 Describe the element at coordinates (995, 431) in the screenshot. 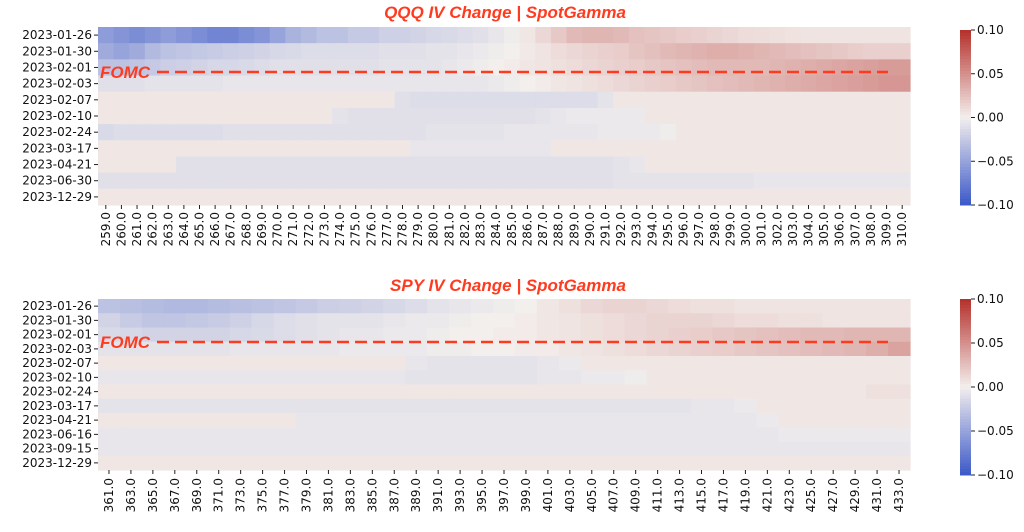

I see `colorbar-tick-label: −0.05` at that location.